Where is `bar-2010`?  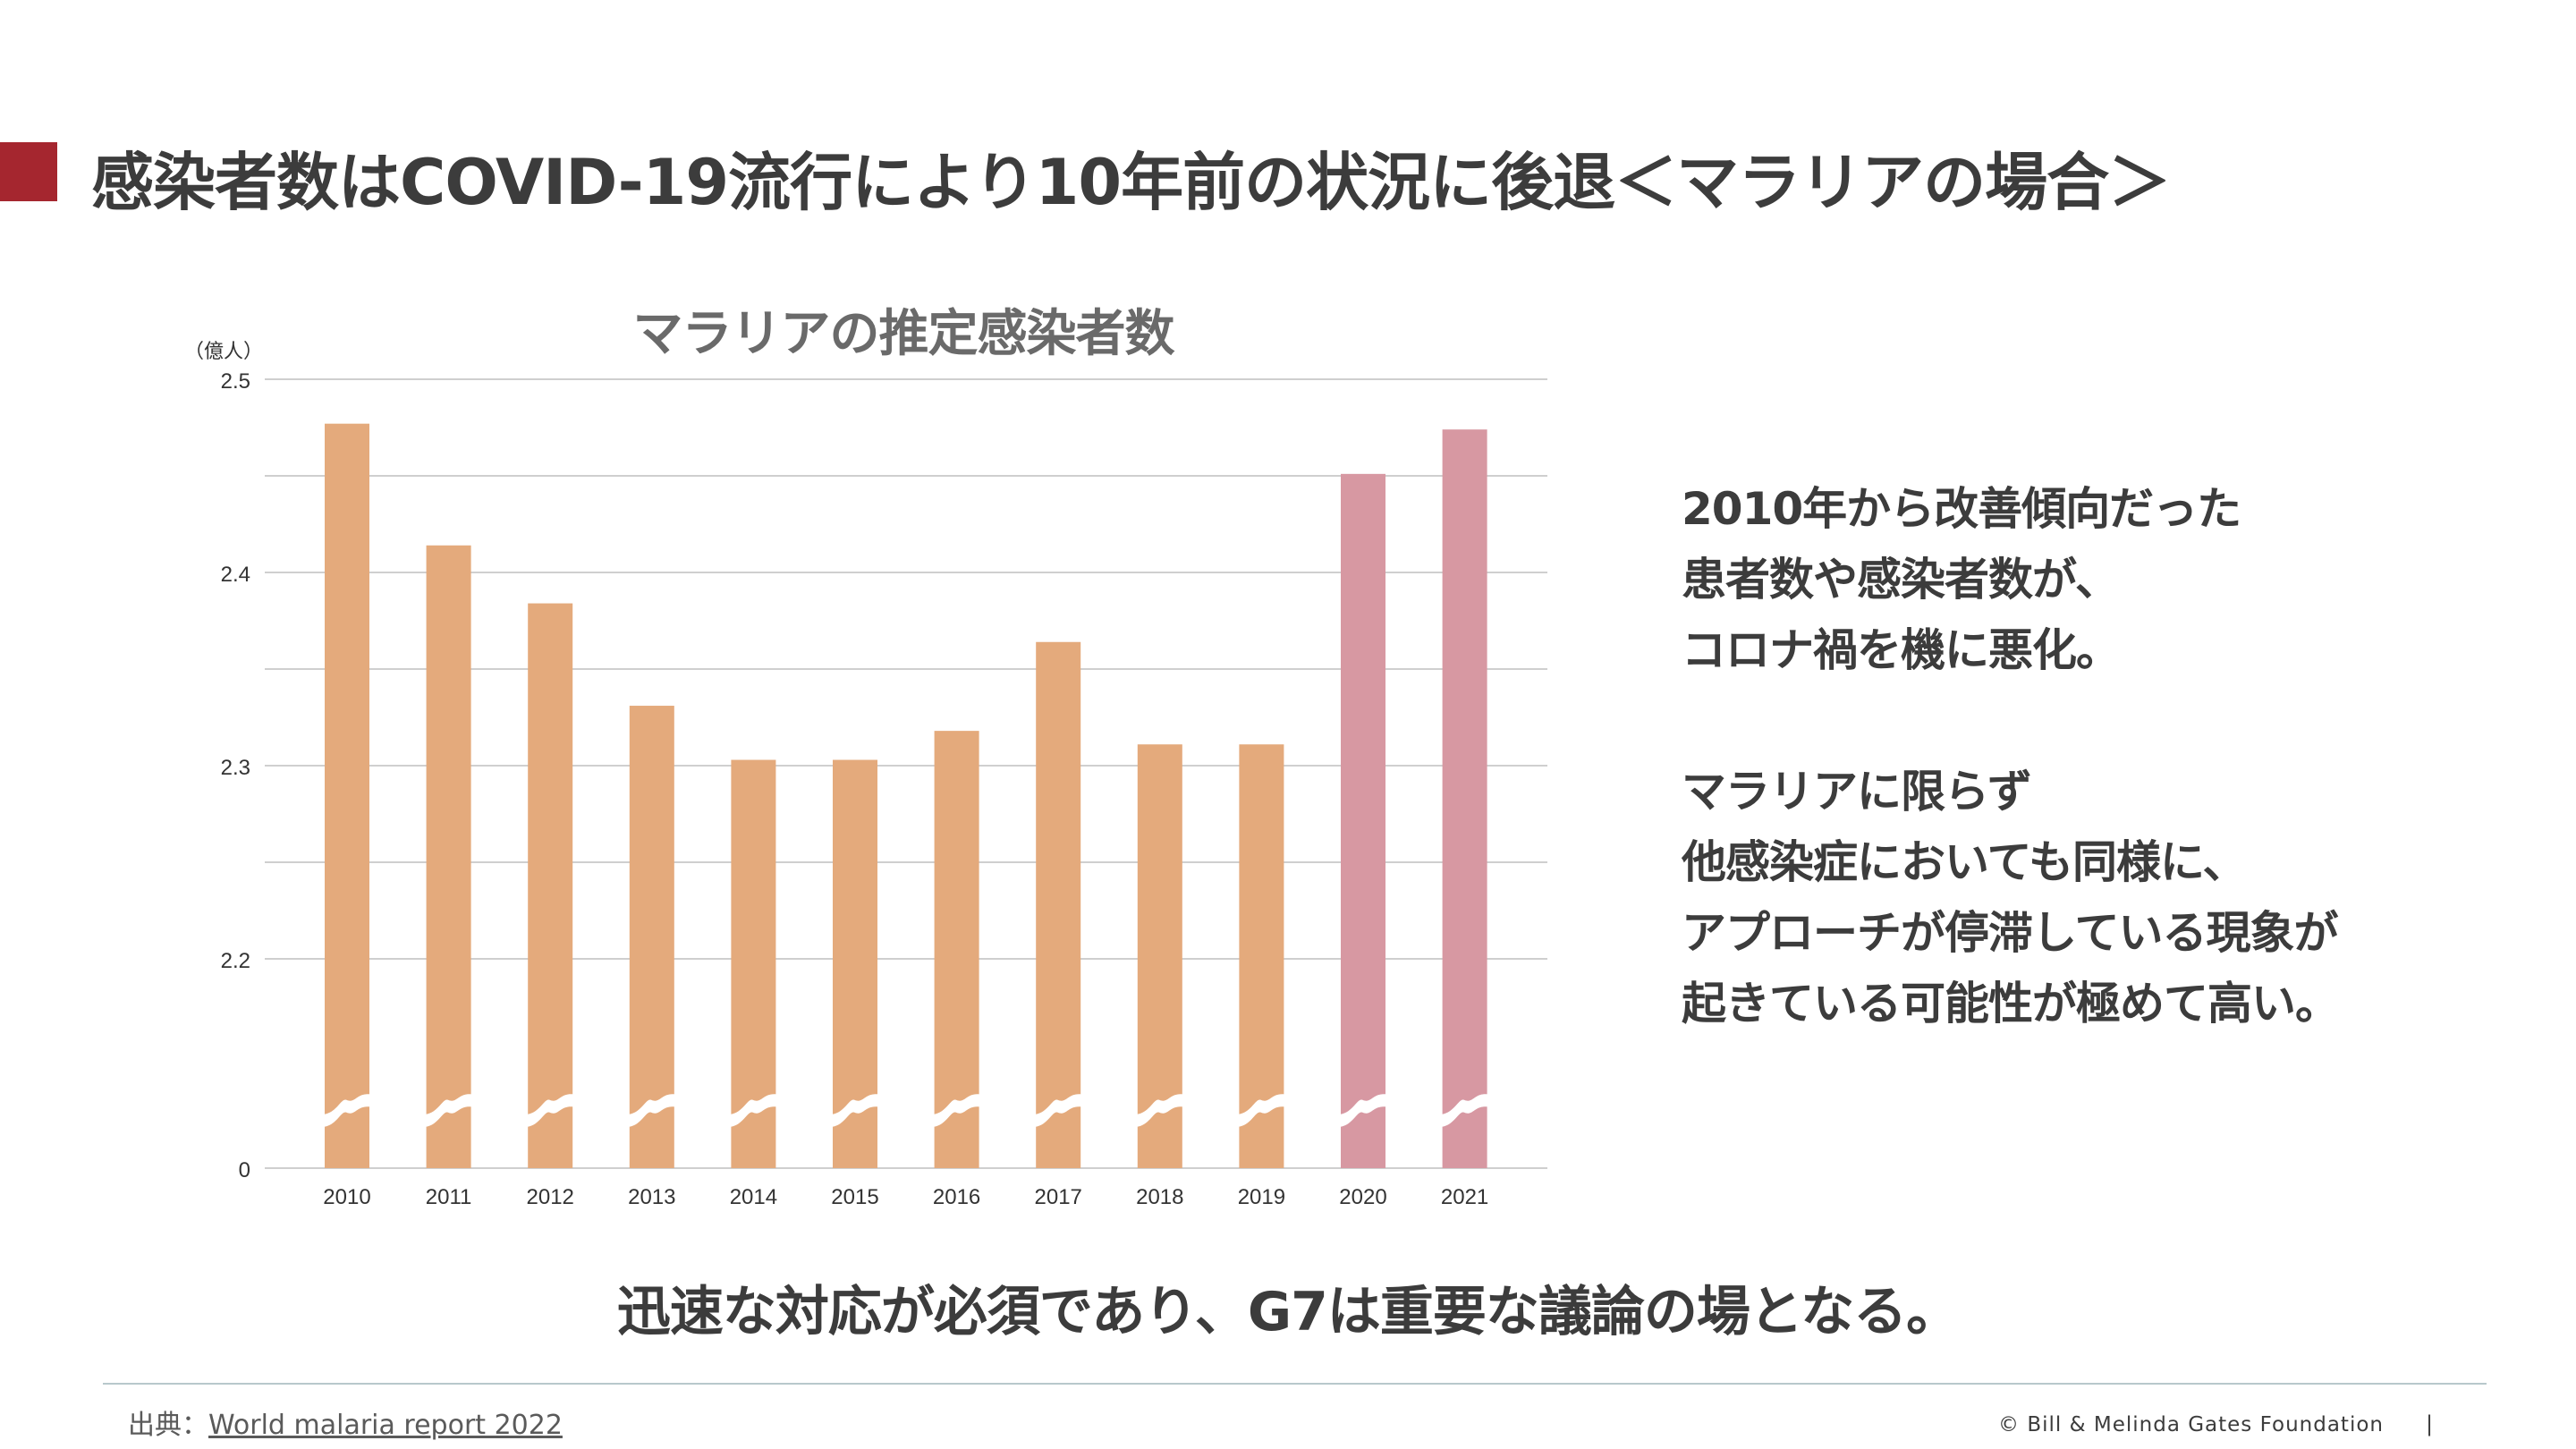 bar-2010 is located at coordinates (347, 795).